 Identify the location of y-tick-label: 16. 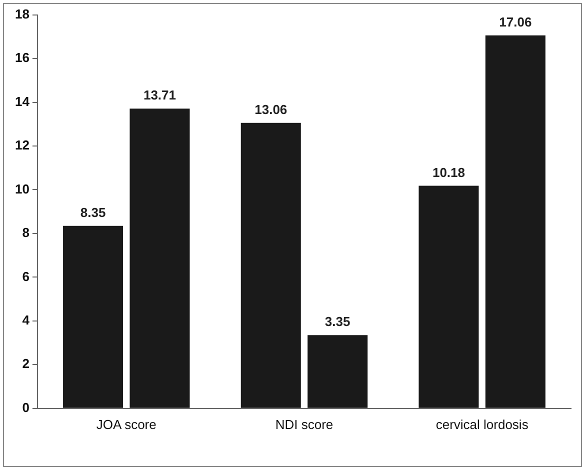
(22, 58).